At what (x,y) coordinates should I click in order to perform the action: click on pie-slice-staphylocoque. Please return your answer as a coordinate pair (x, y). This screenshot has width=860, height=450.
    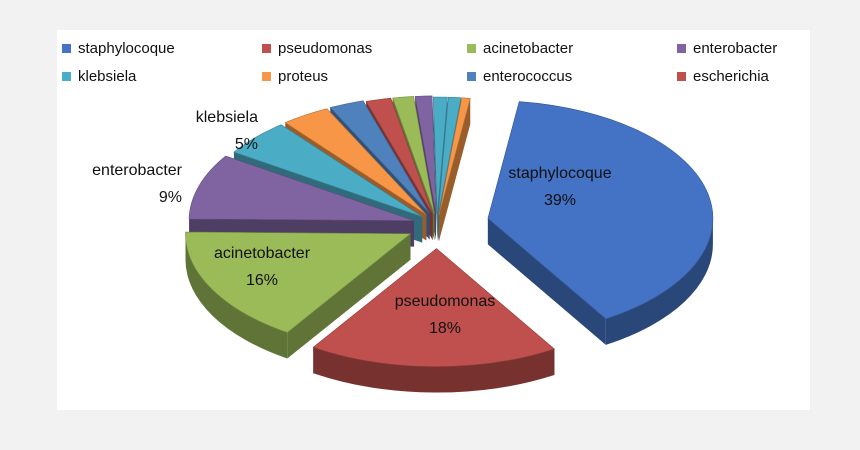
    Looking at the image, I should click on (600, 223).